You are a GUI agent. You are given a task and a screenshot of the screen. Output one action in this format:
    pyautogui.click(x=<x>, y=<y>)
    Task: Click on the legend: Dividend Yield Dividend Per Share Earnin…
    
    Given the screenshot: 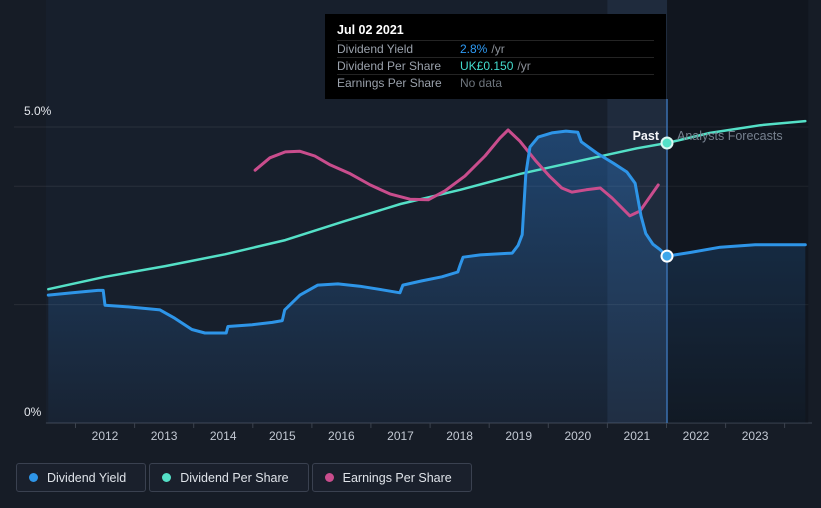 What is the action you would take?
    pyautogui.click(x=244, y=477)
    